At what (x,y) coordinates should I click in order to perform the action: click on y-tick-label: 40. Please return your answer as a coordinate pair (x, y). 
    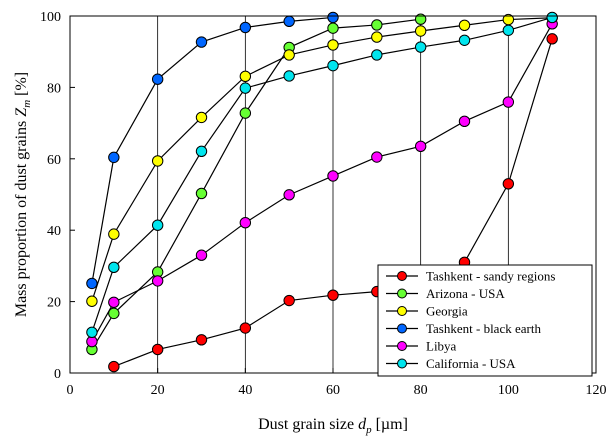
    Looking at the image, I should click on (54, 231).